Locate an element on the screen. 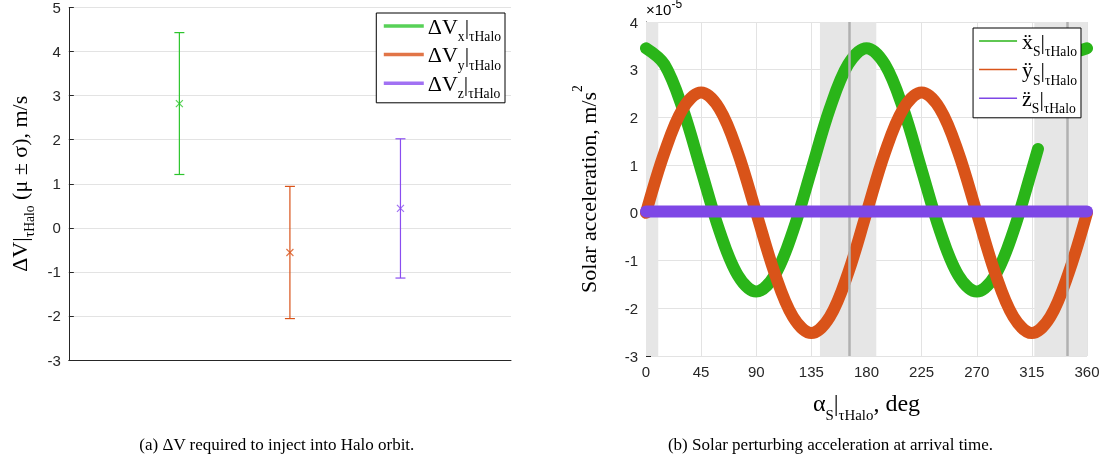  x-tick-label: 45 is located at coordinates (701, 371).